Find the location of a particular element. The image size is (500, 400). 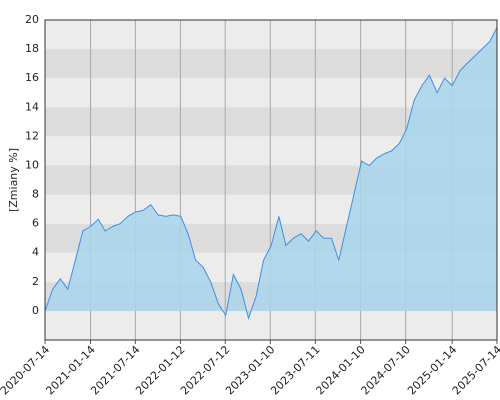

y-tick-label: 14 is located at coordinates (32, 106).